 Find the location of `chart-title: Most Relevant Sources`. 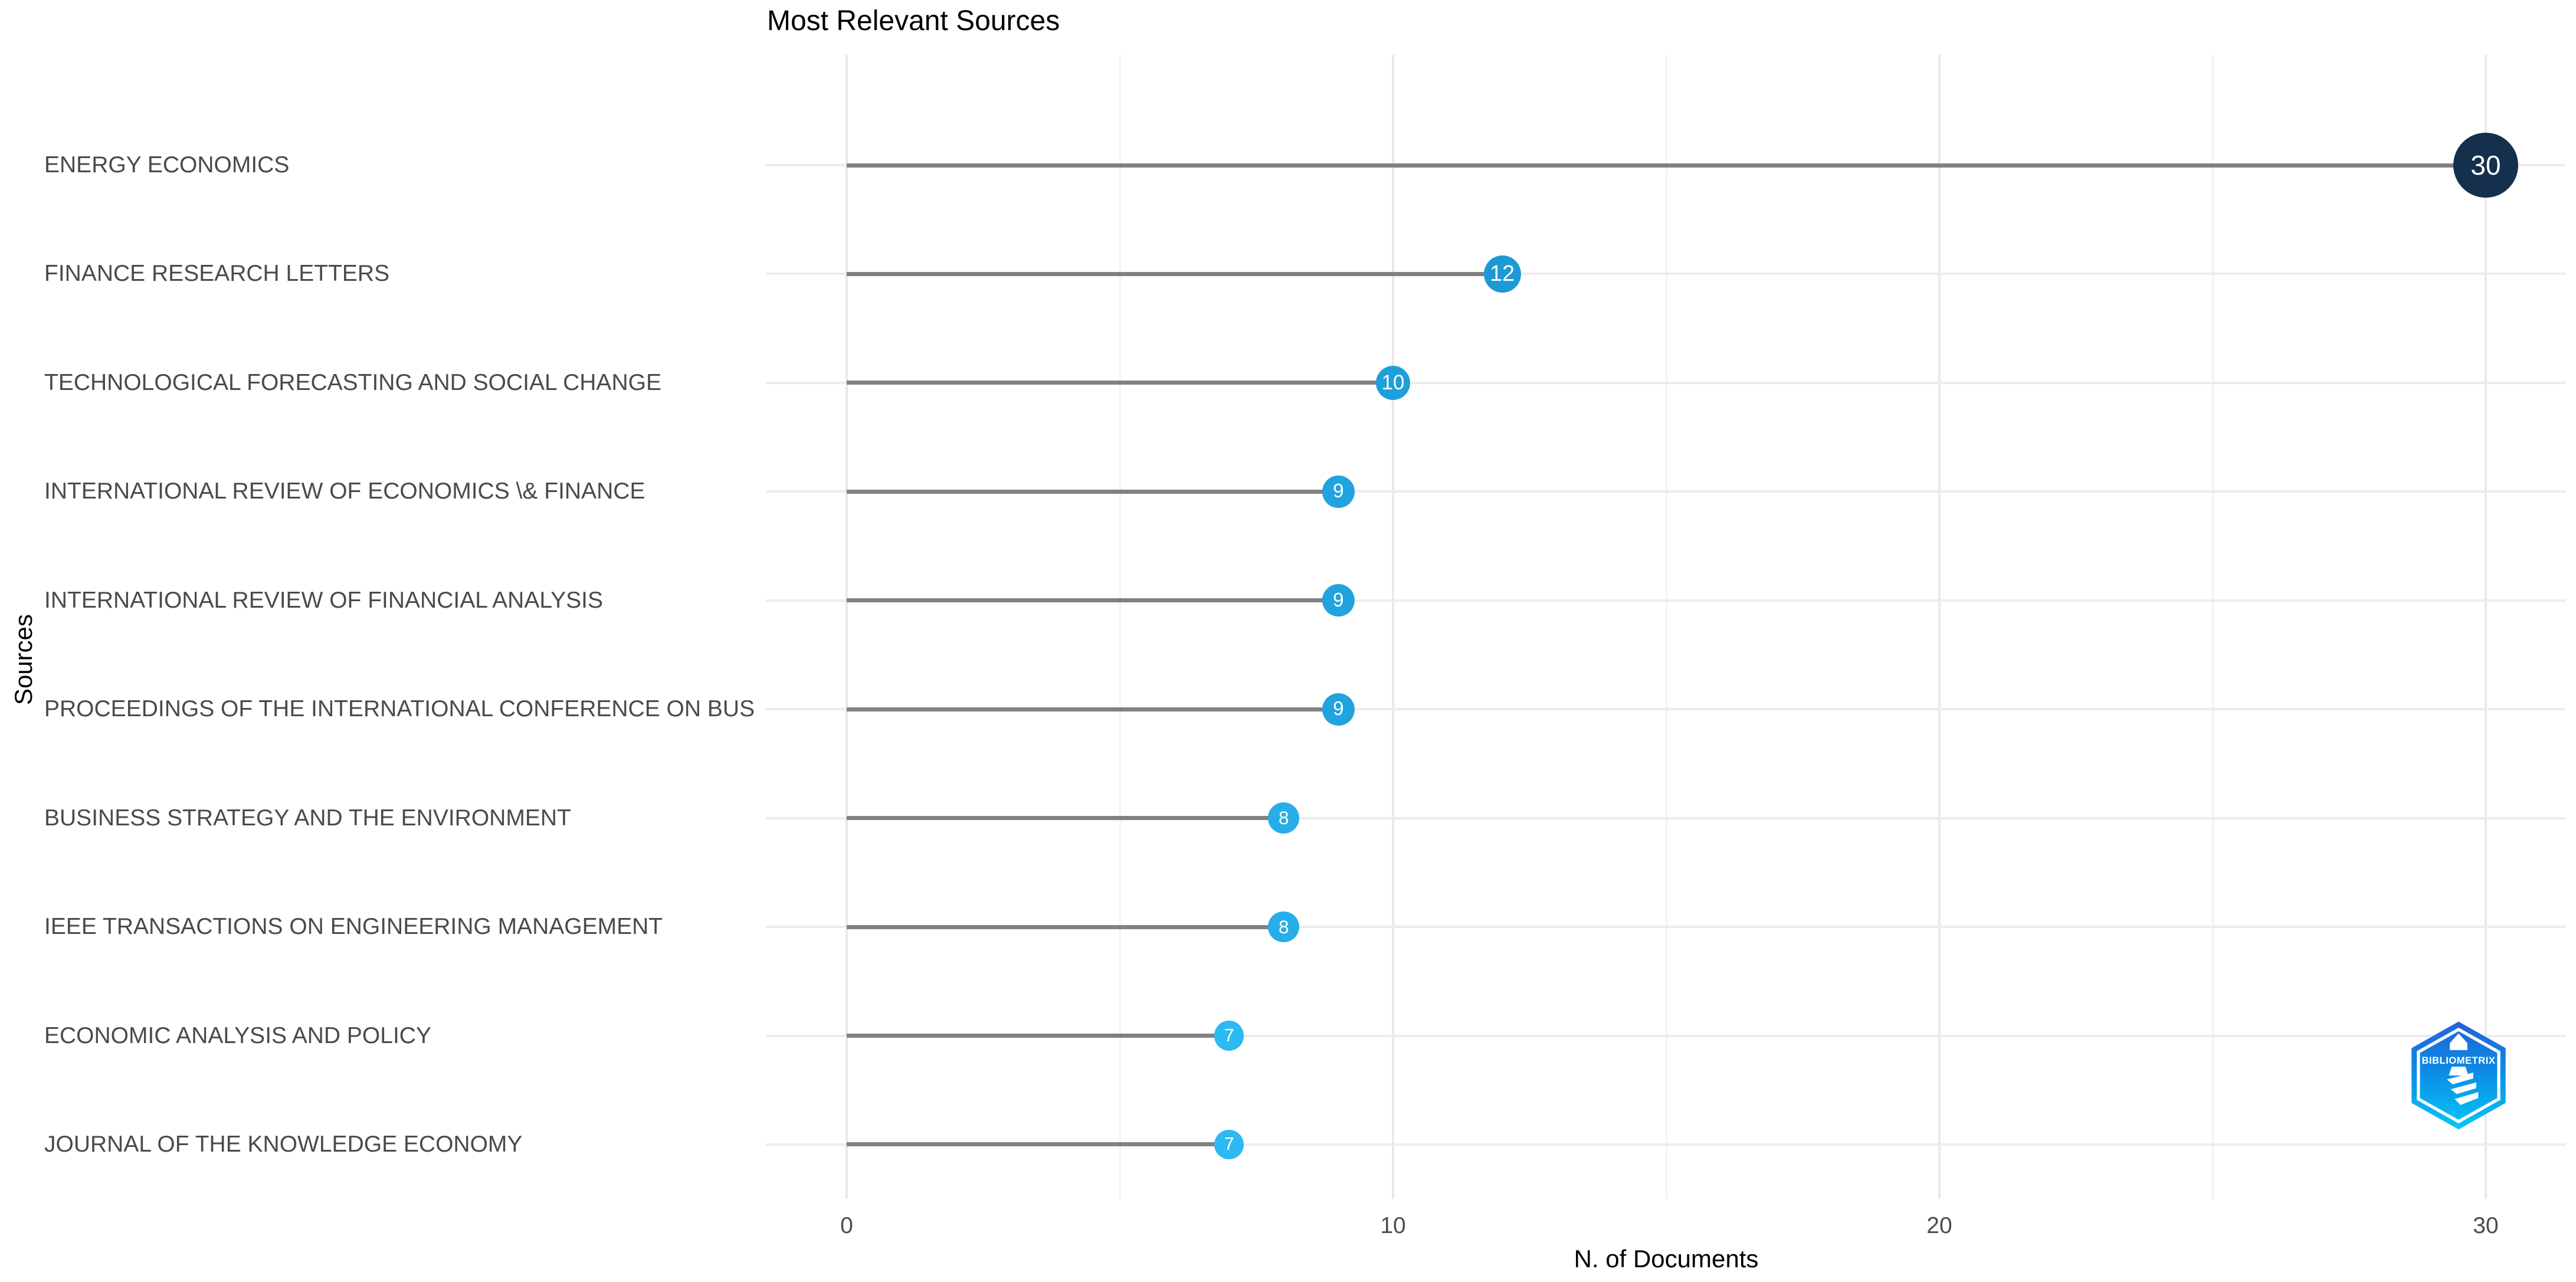

chart-title: Most Relevant Sources is located at coordinates (913, 21).